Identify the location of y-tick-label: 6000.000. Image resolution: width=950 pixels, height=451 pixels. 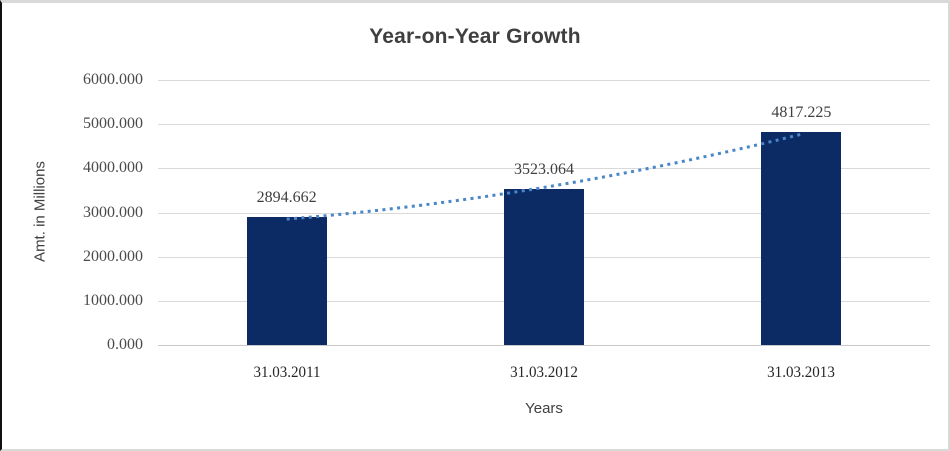
(113, 79).